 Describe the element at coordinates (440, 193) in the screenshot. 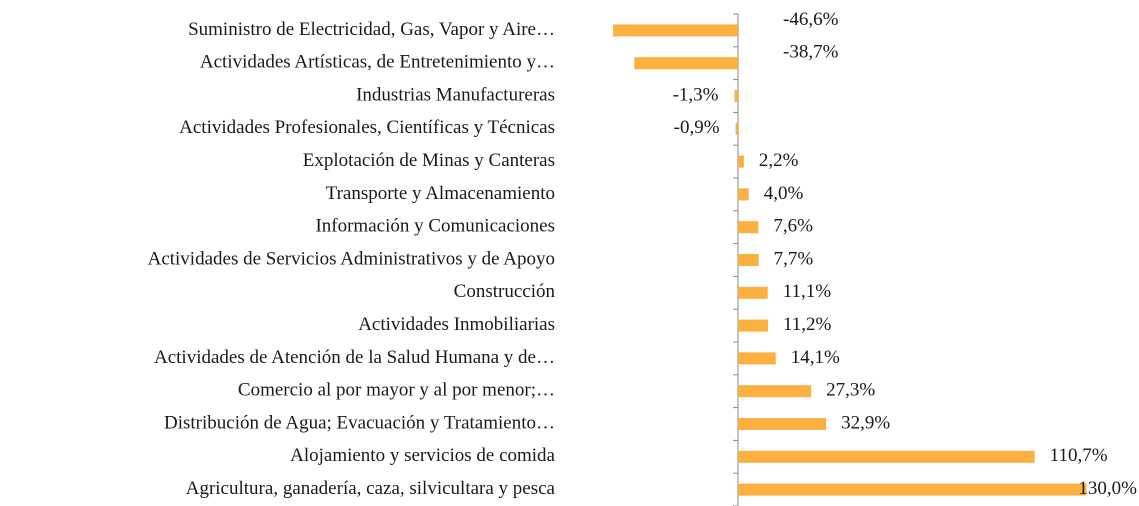

I see `category-label: Transporte y Almacenamiento` at that location.